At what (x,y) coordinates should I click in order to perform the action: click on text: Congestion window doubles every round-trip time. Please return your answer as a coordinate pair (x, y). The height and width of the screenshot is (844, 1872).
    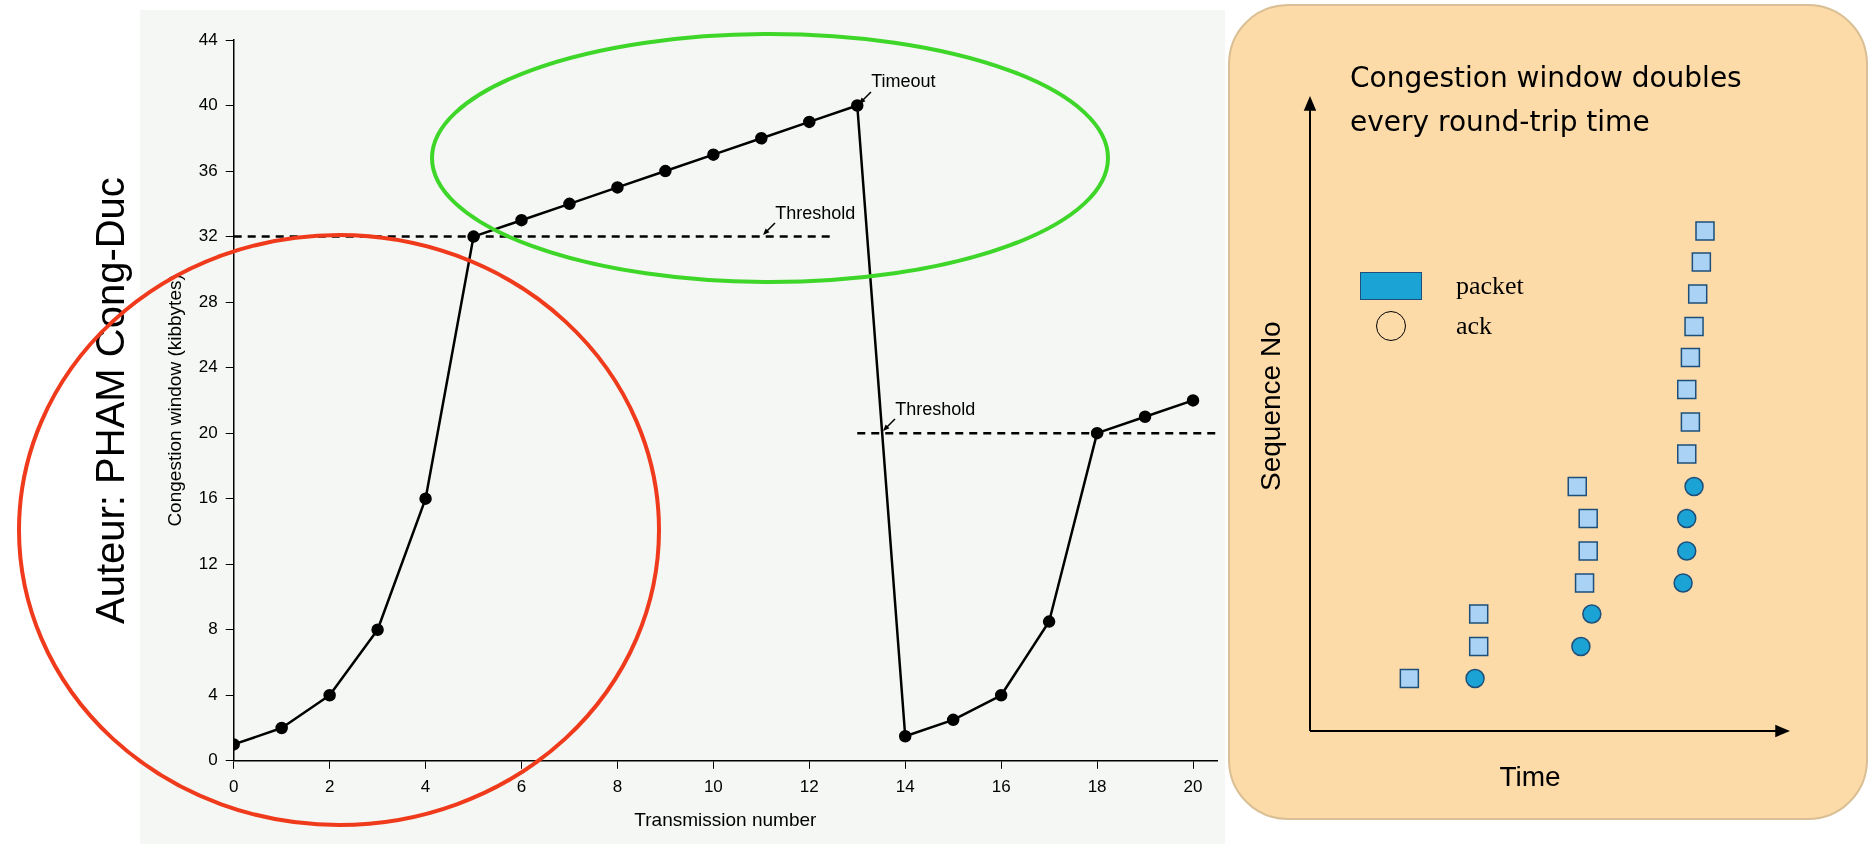
    Looking at the image, I should click on (1546, 100).